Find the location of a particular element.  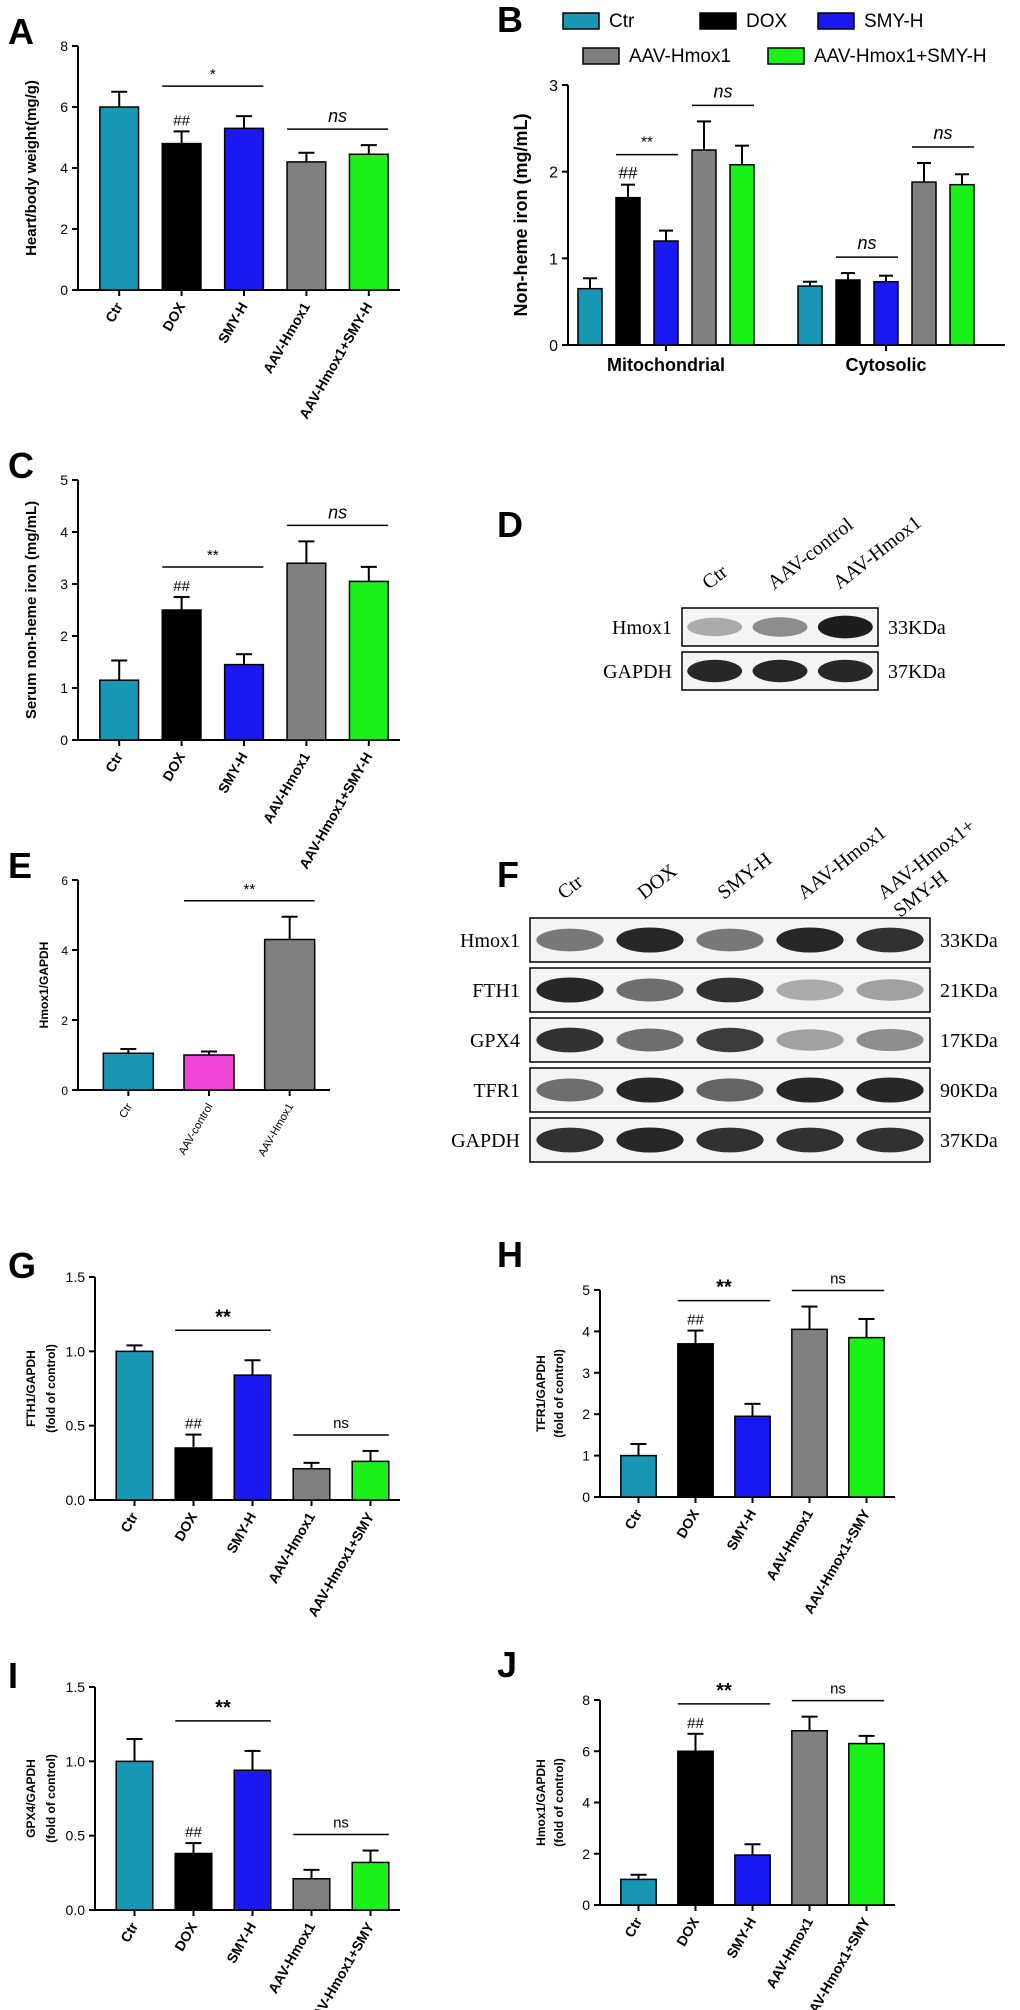

protein-label: TFR1 is located at coordinates (496, 1091).